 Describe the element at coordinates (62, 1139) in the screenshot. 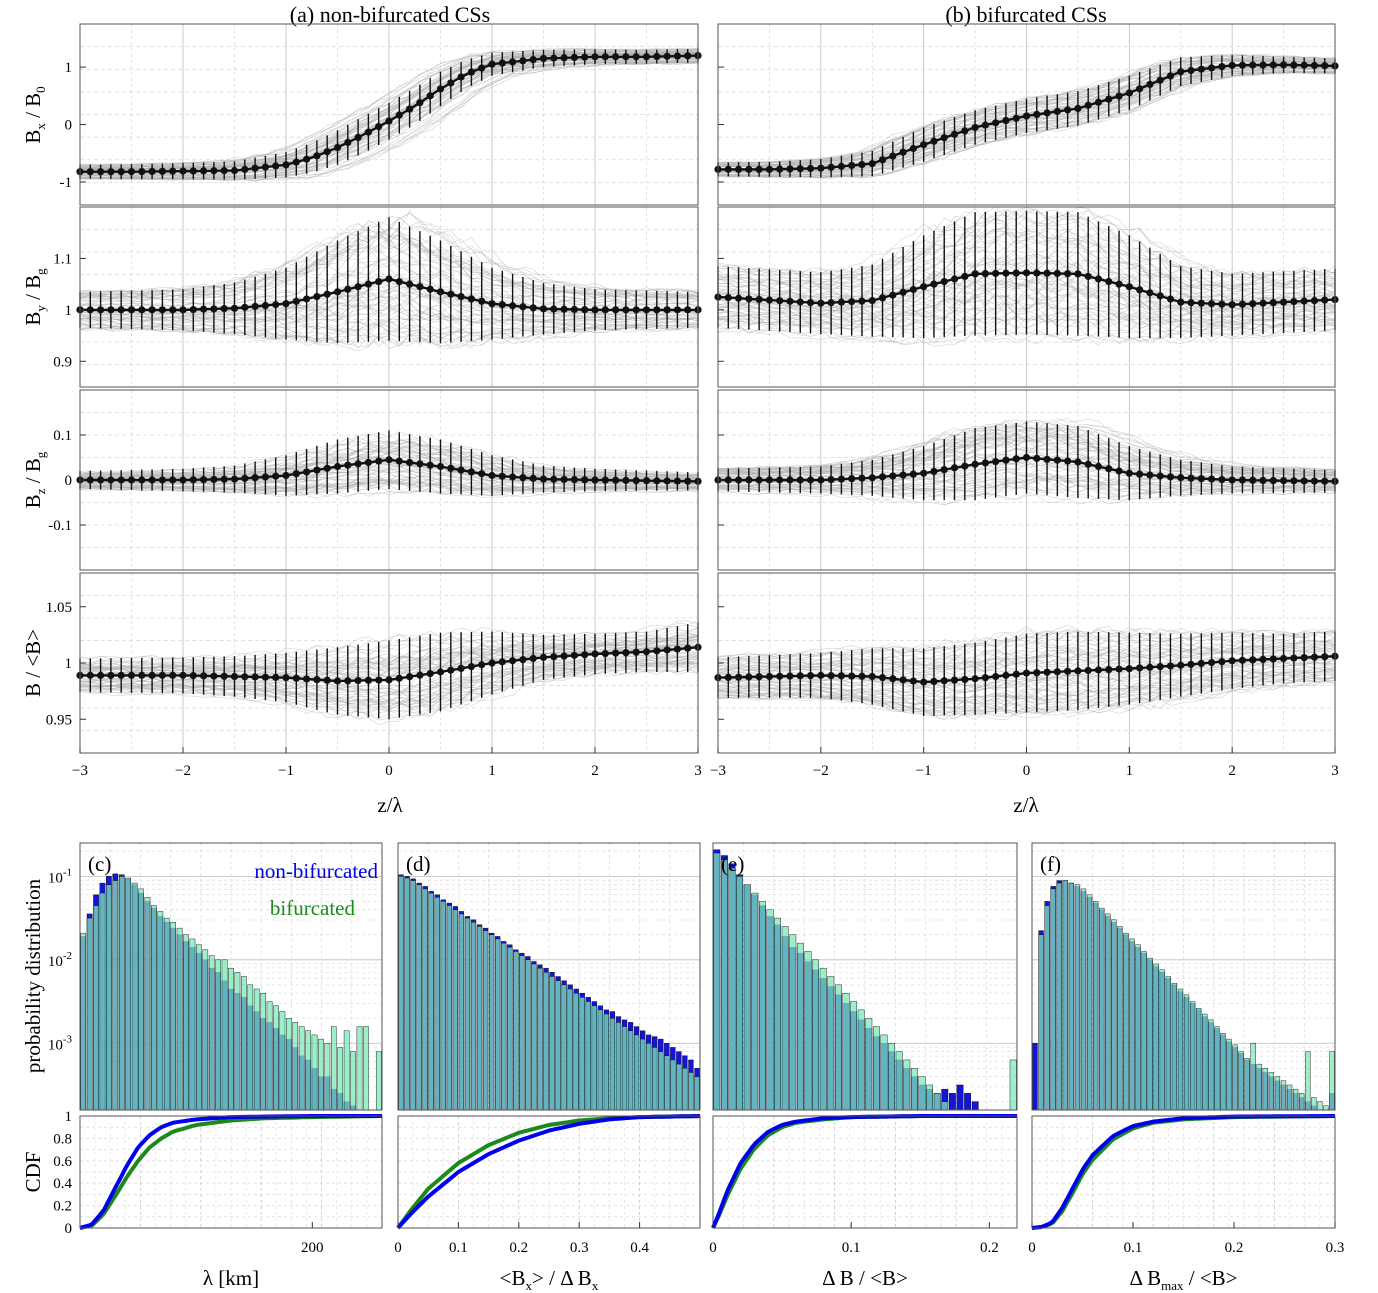

I see `y-tick-label: 0.8` at that location.